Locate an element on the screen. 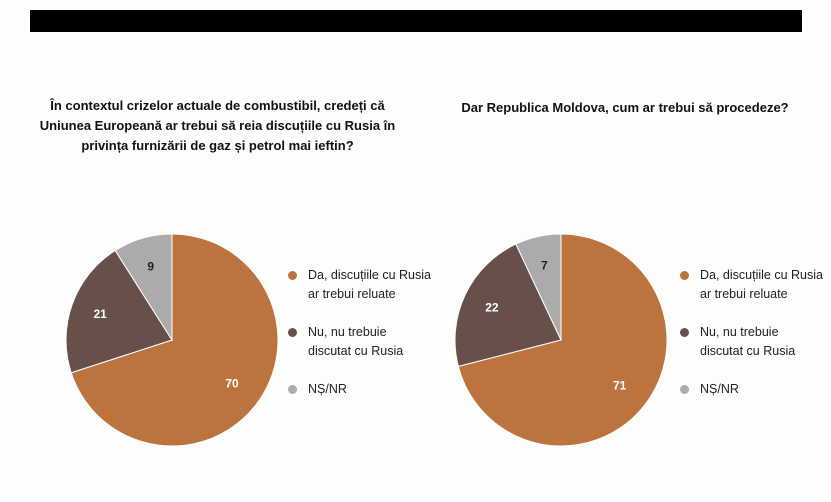 The width and height of the screenshot is (831, 502). slice-value-label: 22 is located at coordinates (492, 308).